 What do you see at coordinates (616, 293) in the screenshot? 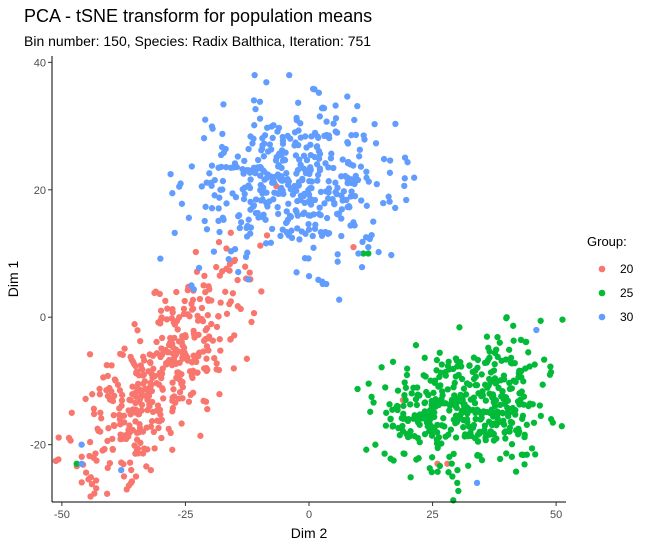
I see `legend-items: 20 25 30` at bounding box center [616, 293].